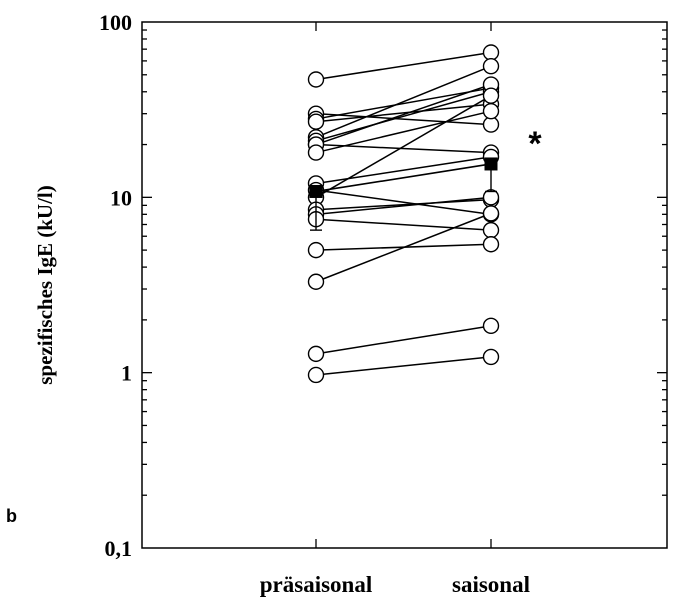 Image resolution: width=675 pixels, height=603 pixels. I want to click on y-tick-label: 0,1, so click(119, 548).